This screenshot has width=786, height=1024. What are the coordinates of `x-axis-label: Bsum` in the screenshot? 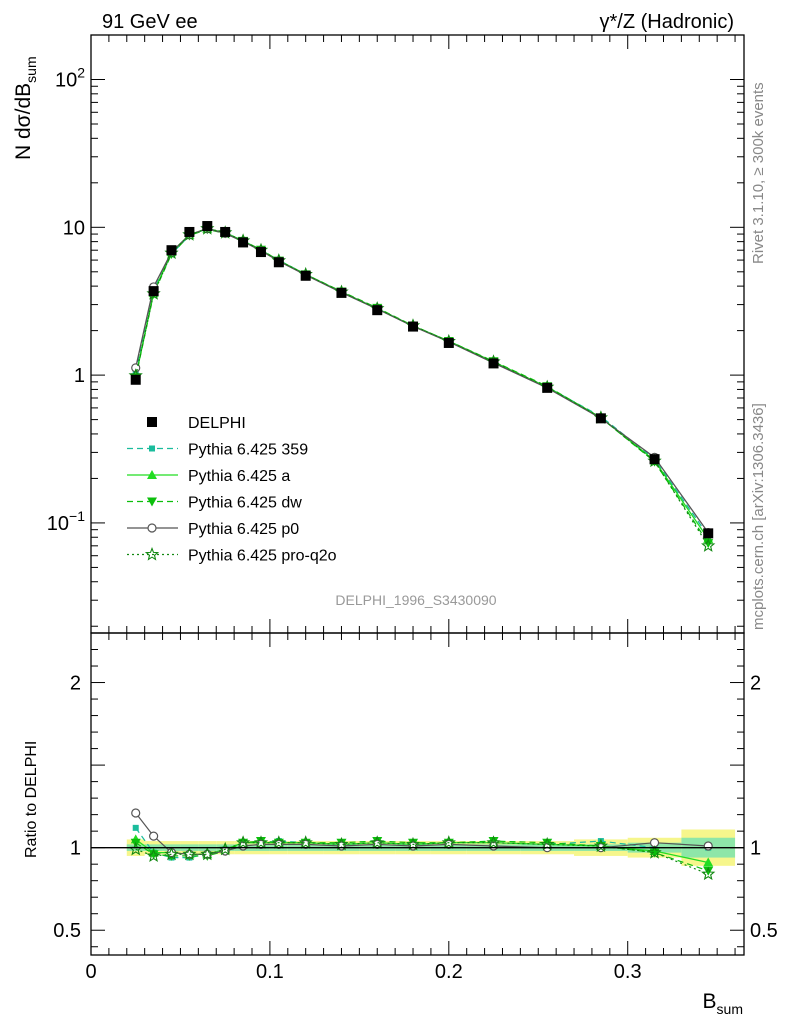 It's located at (723, 1003).